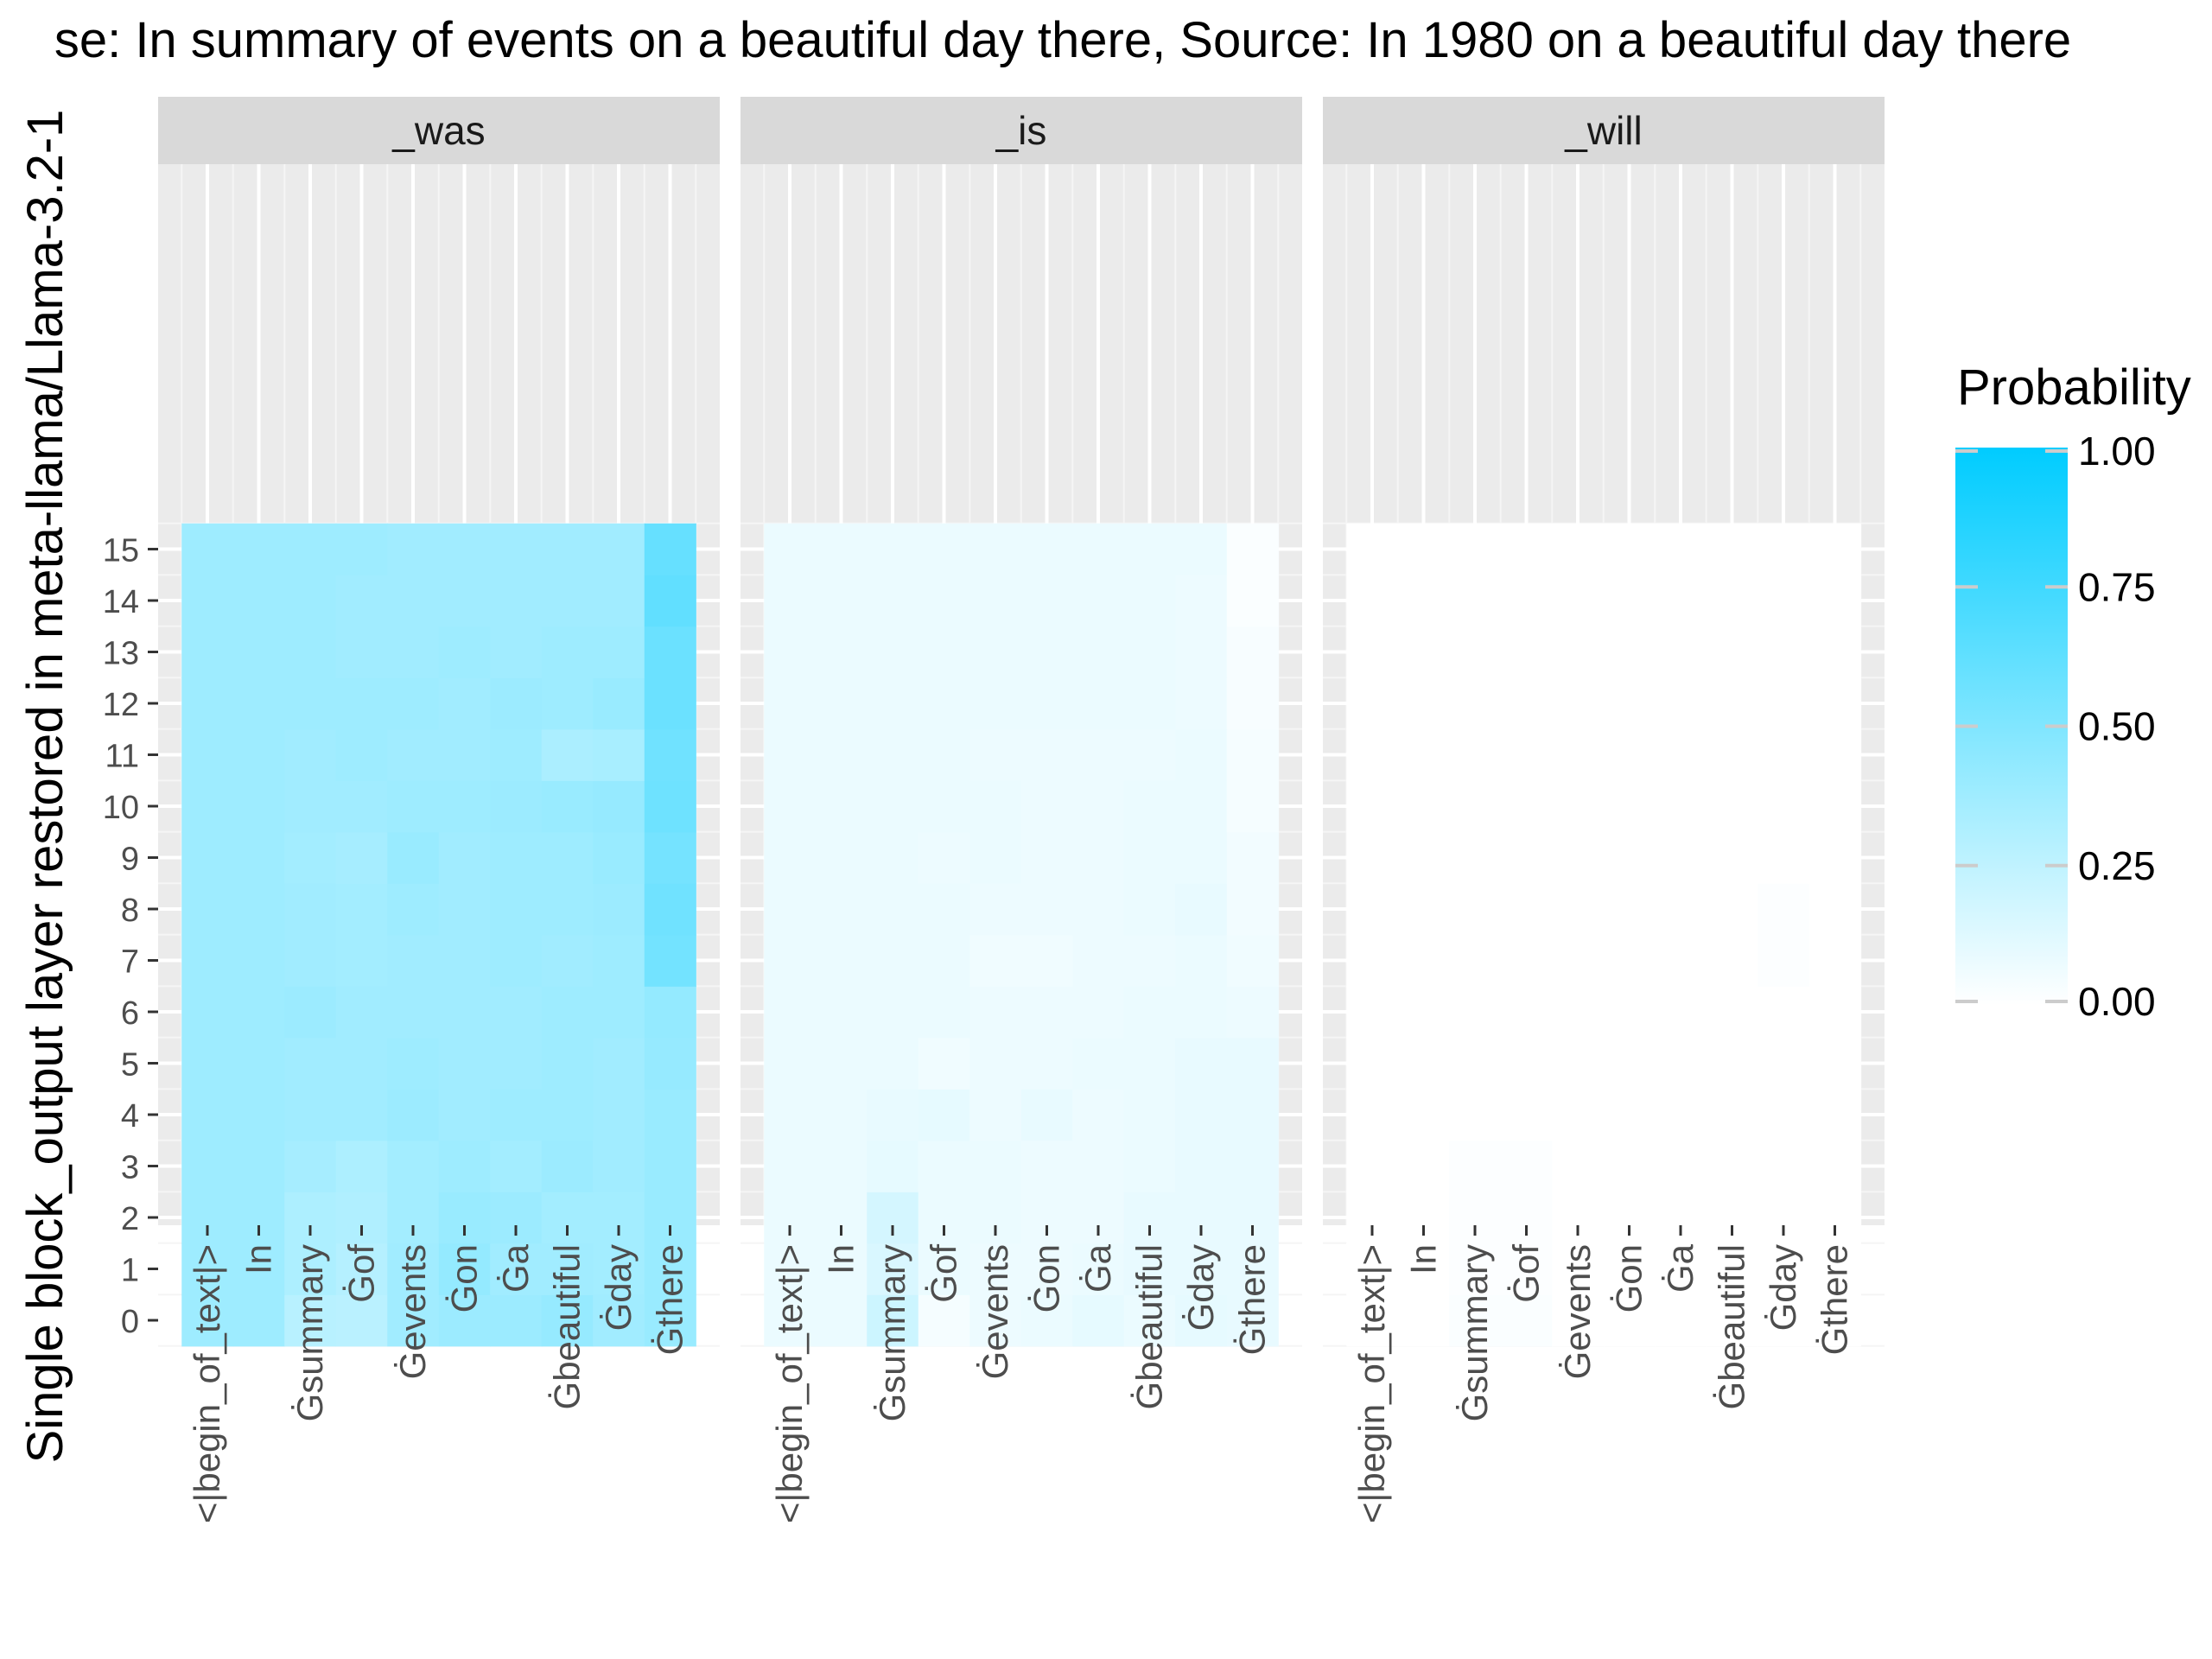  I want to click on x-tick-label: Ġbeautiful, so click(1149, 1326).